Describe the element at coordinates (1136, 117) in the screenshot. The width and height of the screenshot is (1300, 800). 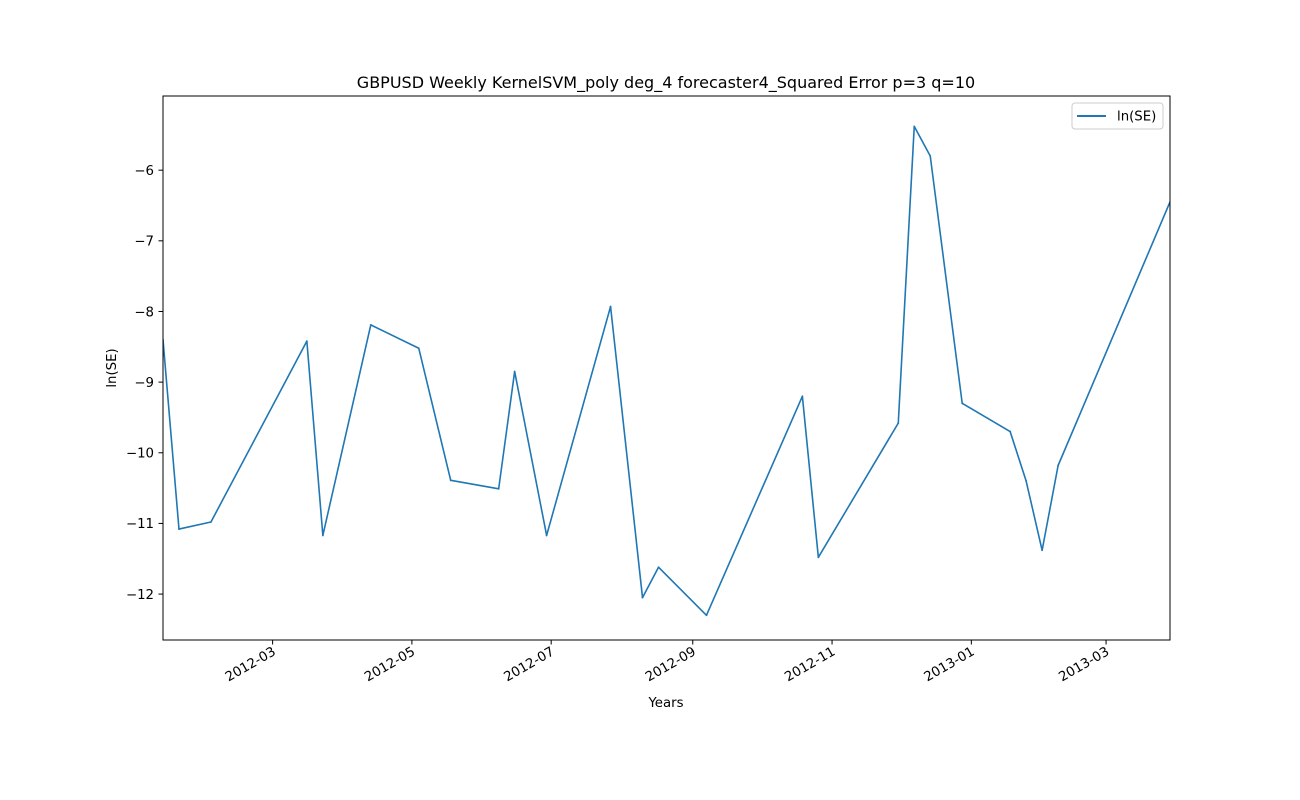
I see `legend-label: ln(SE)` at that location.